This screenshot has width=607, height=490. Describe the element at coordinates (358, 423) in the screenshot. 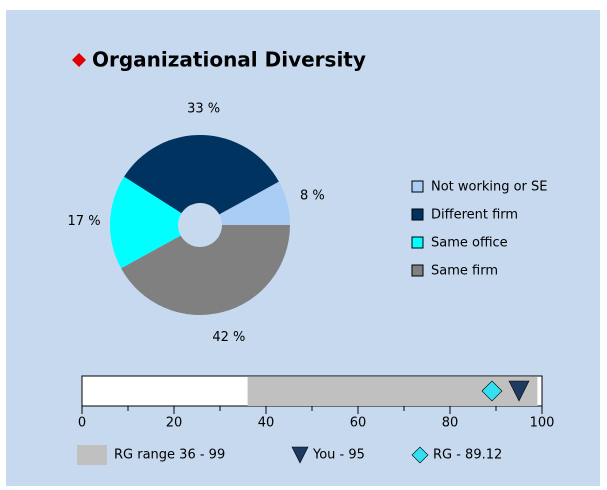

I see `x-tick-label: 60` at that location.